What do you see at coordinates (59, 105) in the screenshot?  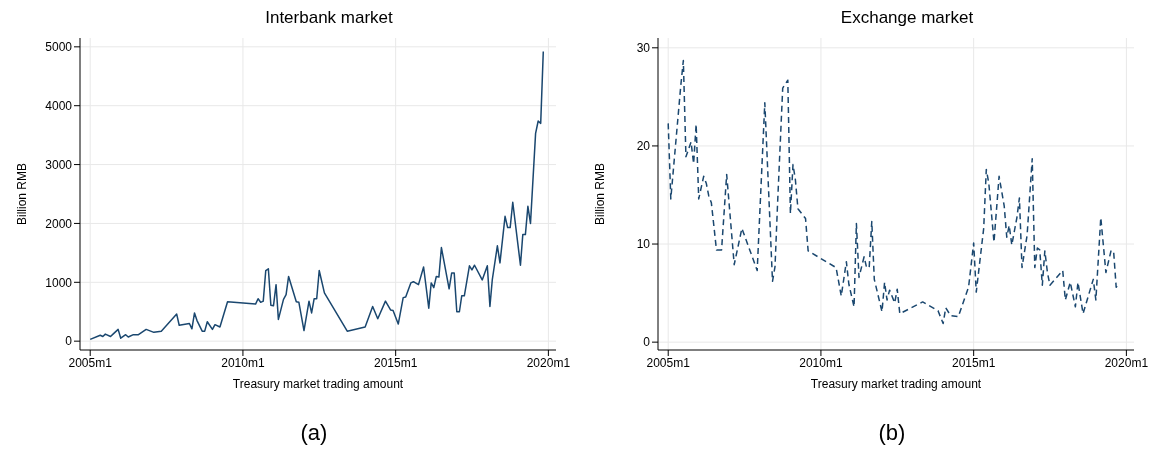 I see `y-tick-label: 4000` at bounding box center [59, 105].